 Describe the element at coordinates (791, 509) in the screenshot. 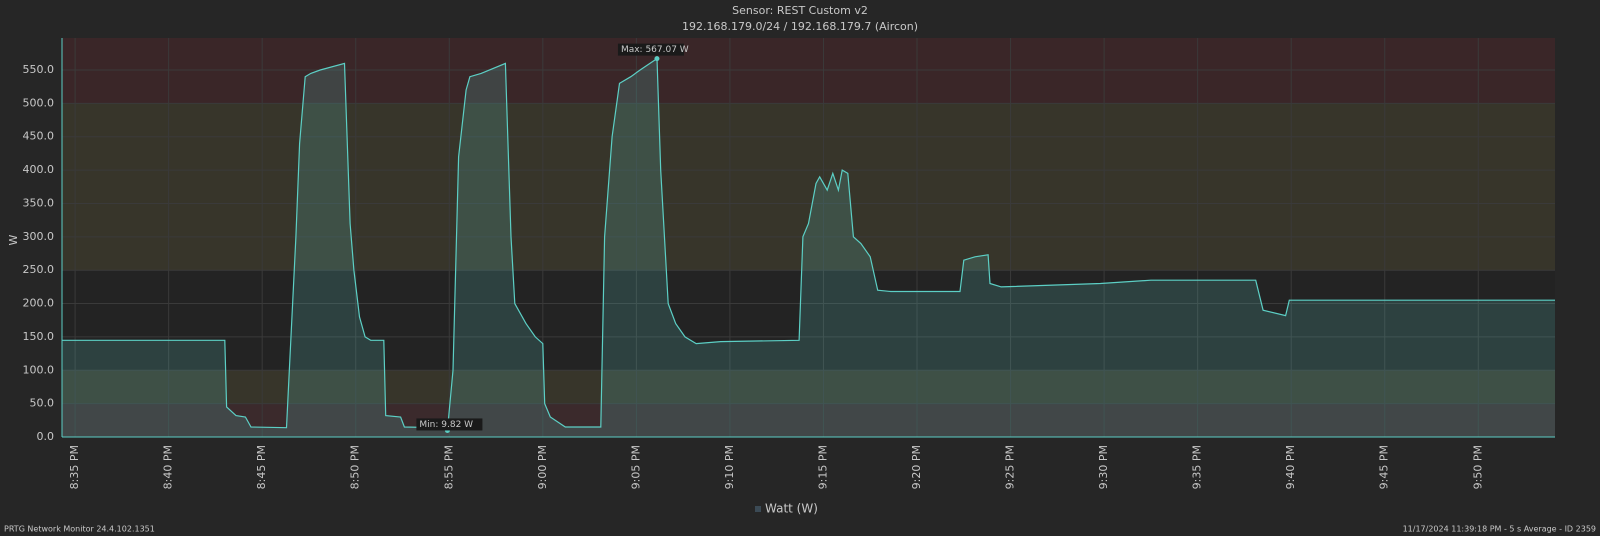

I see `legend-label: Watt (W)` at that location.